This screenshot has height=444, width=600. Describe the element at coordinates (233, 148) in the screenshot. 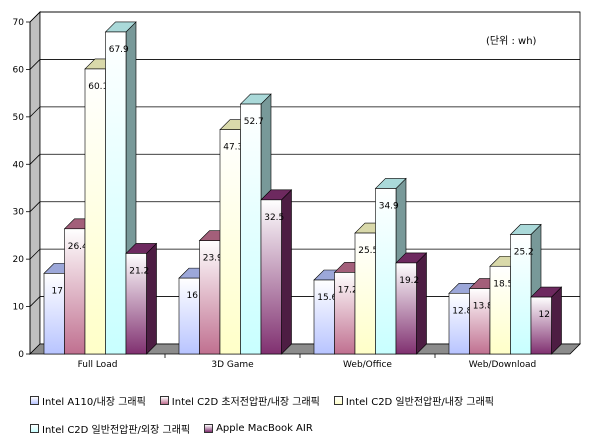

I see `data-label: 47.3` at that location.